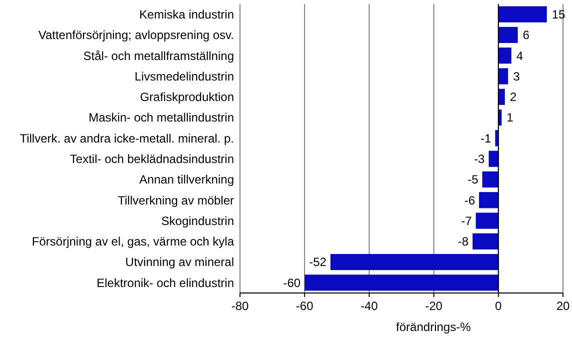 This screenshot has height=343, width=572. What do you see at coordinates (516, 76) in the screenshot?
I see `data-label: 3` at bounding box center [516, 76].